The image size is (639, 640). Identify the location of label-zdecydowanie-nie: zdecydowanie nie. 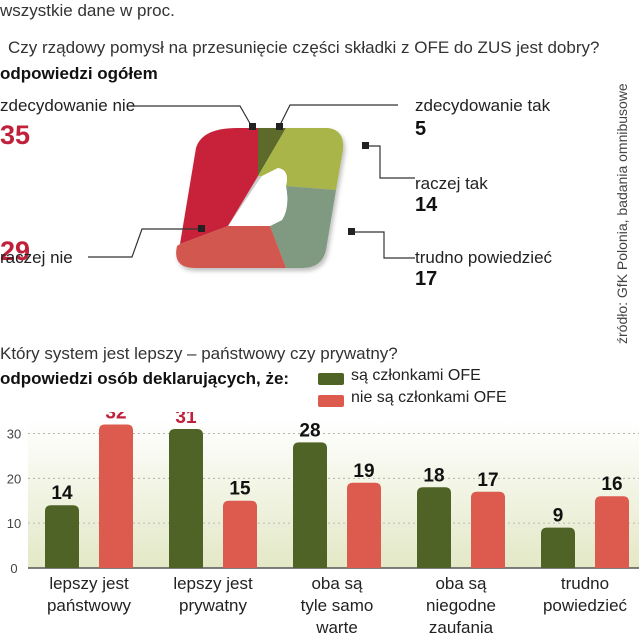
(68, 105).